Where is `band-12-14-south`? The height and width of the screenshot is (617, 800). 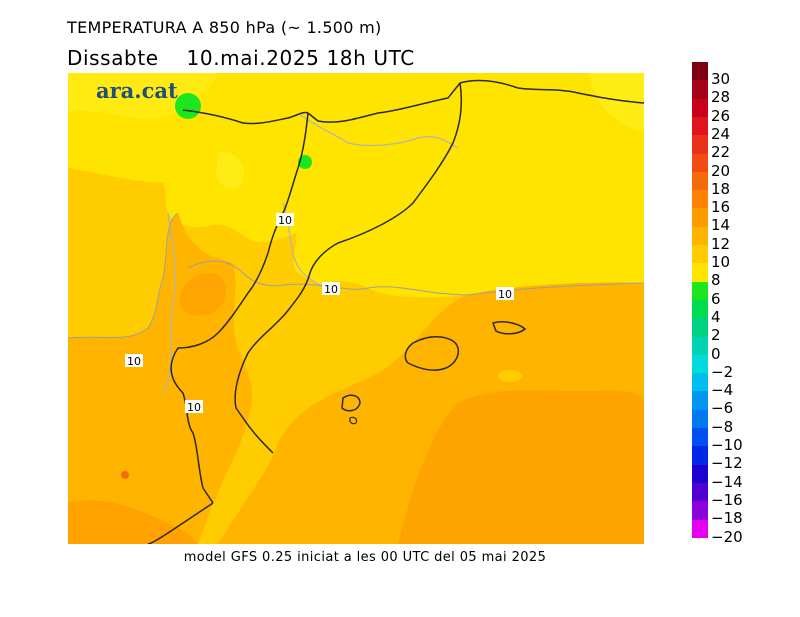
band-12-14-south is located at coordinates (521, 467).